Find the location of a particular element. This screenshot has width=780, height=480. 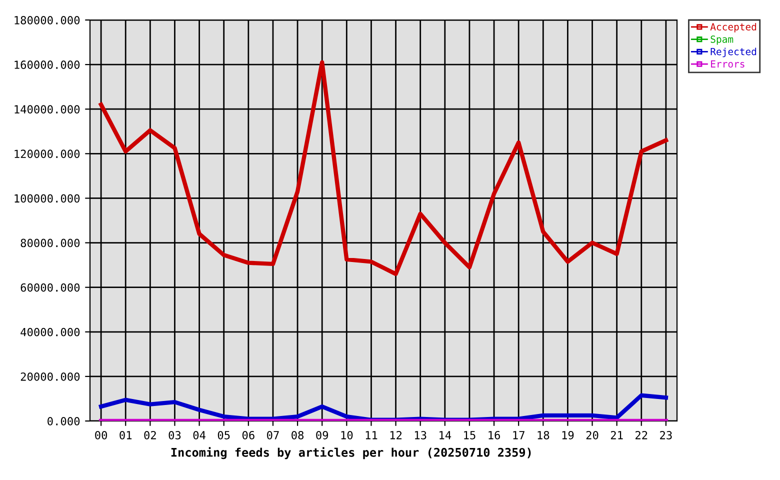

x-tick-label: 00 is located at coordinates (101, 435).